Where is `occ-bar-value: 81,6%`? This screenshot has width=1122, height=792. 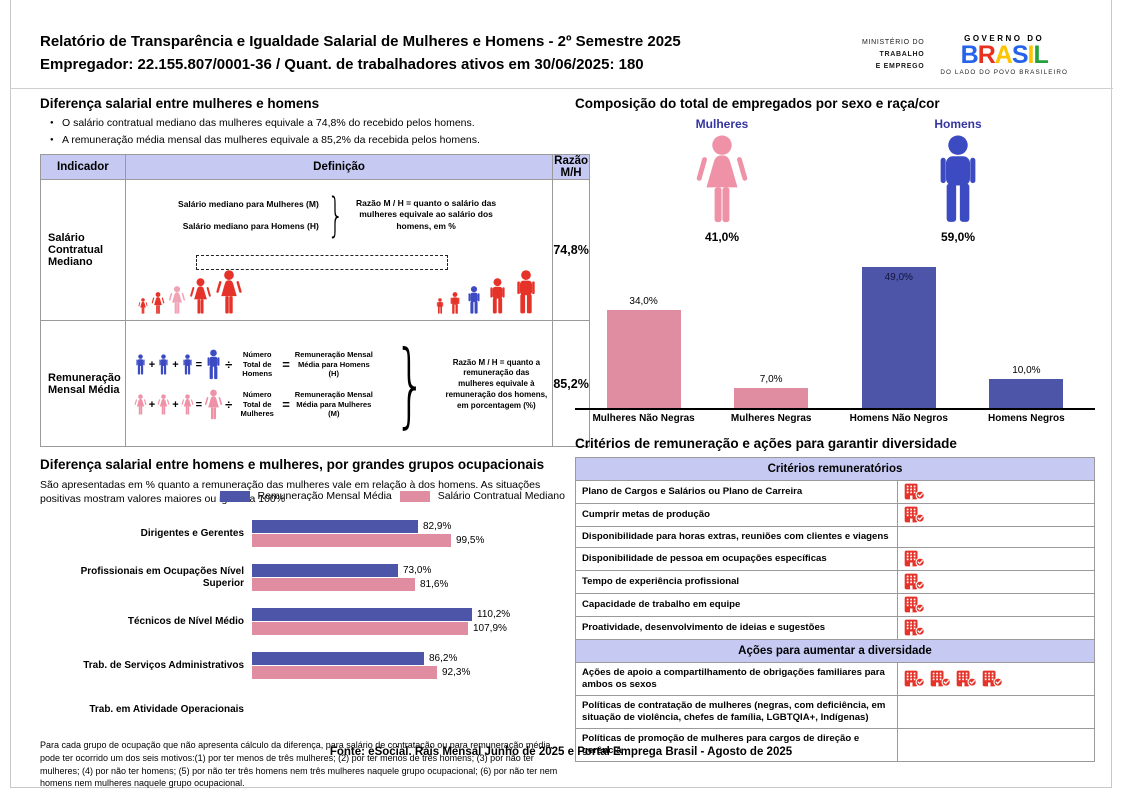
occ-bar-value: 81,6% is located at coordinates (434, 585).